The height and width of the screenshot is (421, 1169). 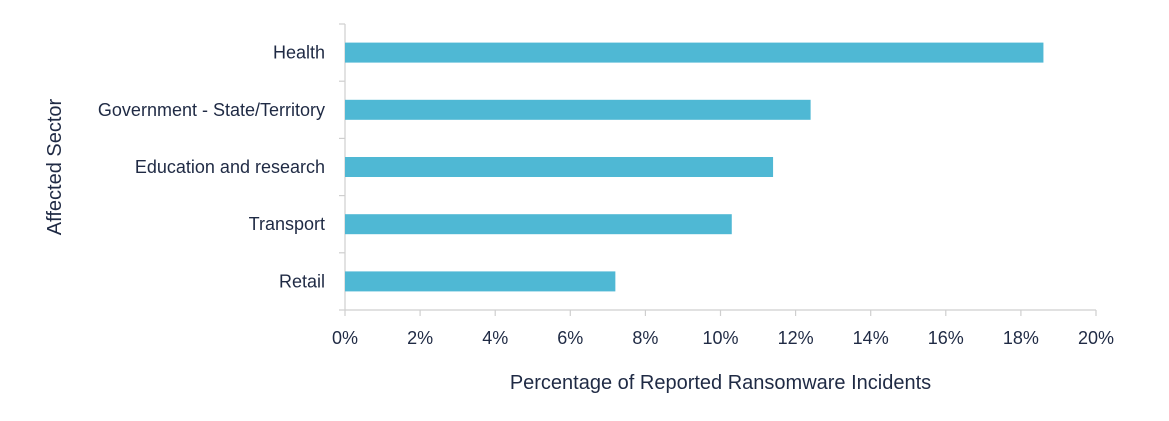 What do you see at coordinates (420, 338) in the screenshot?
I see `x-tick-label: 2%` at bounding box center [420, 338].